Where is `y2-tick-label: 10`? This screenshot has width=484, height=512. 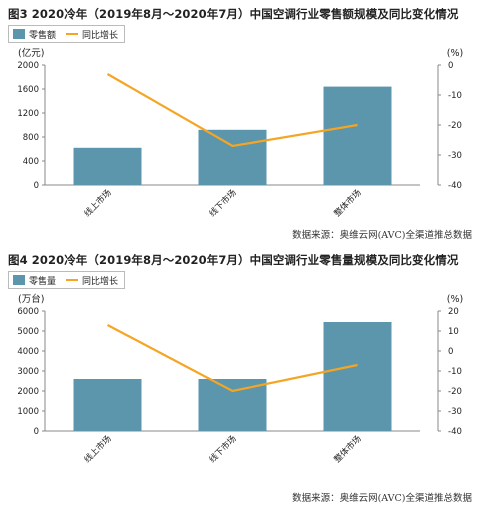
y2-tick-label: 10 is located at coordinates (453, 332).